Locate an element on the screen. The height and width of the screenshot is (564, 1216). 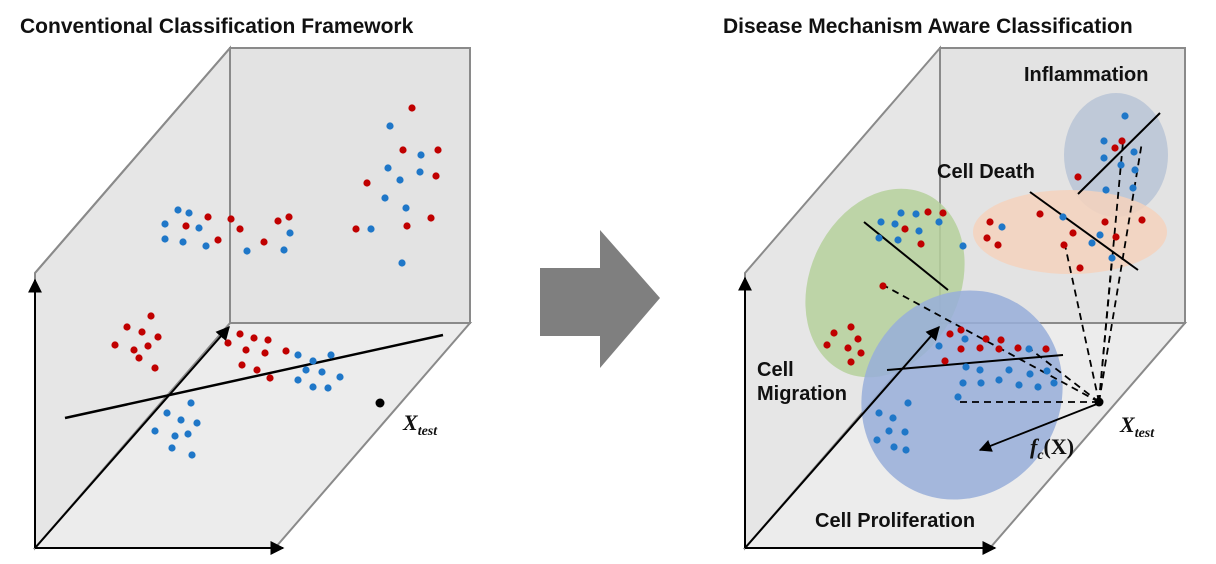
projection-function-arg: (X) is located at coordinates (1059, 446).